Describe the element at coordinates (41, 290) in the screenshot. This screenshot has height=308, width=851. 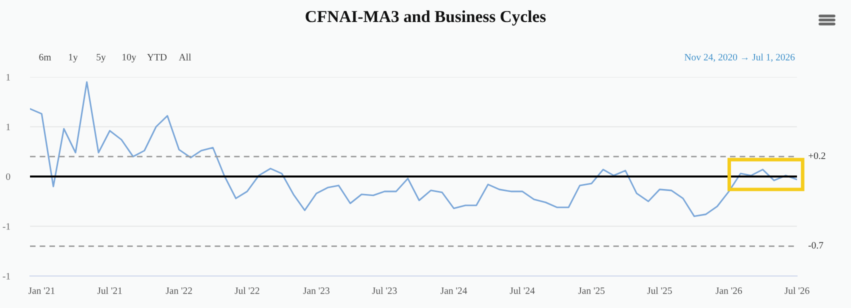
I see `x-tick-label: Jan '21` at that location.